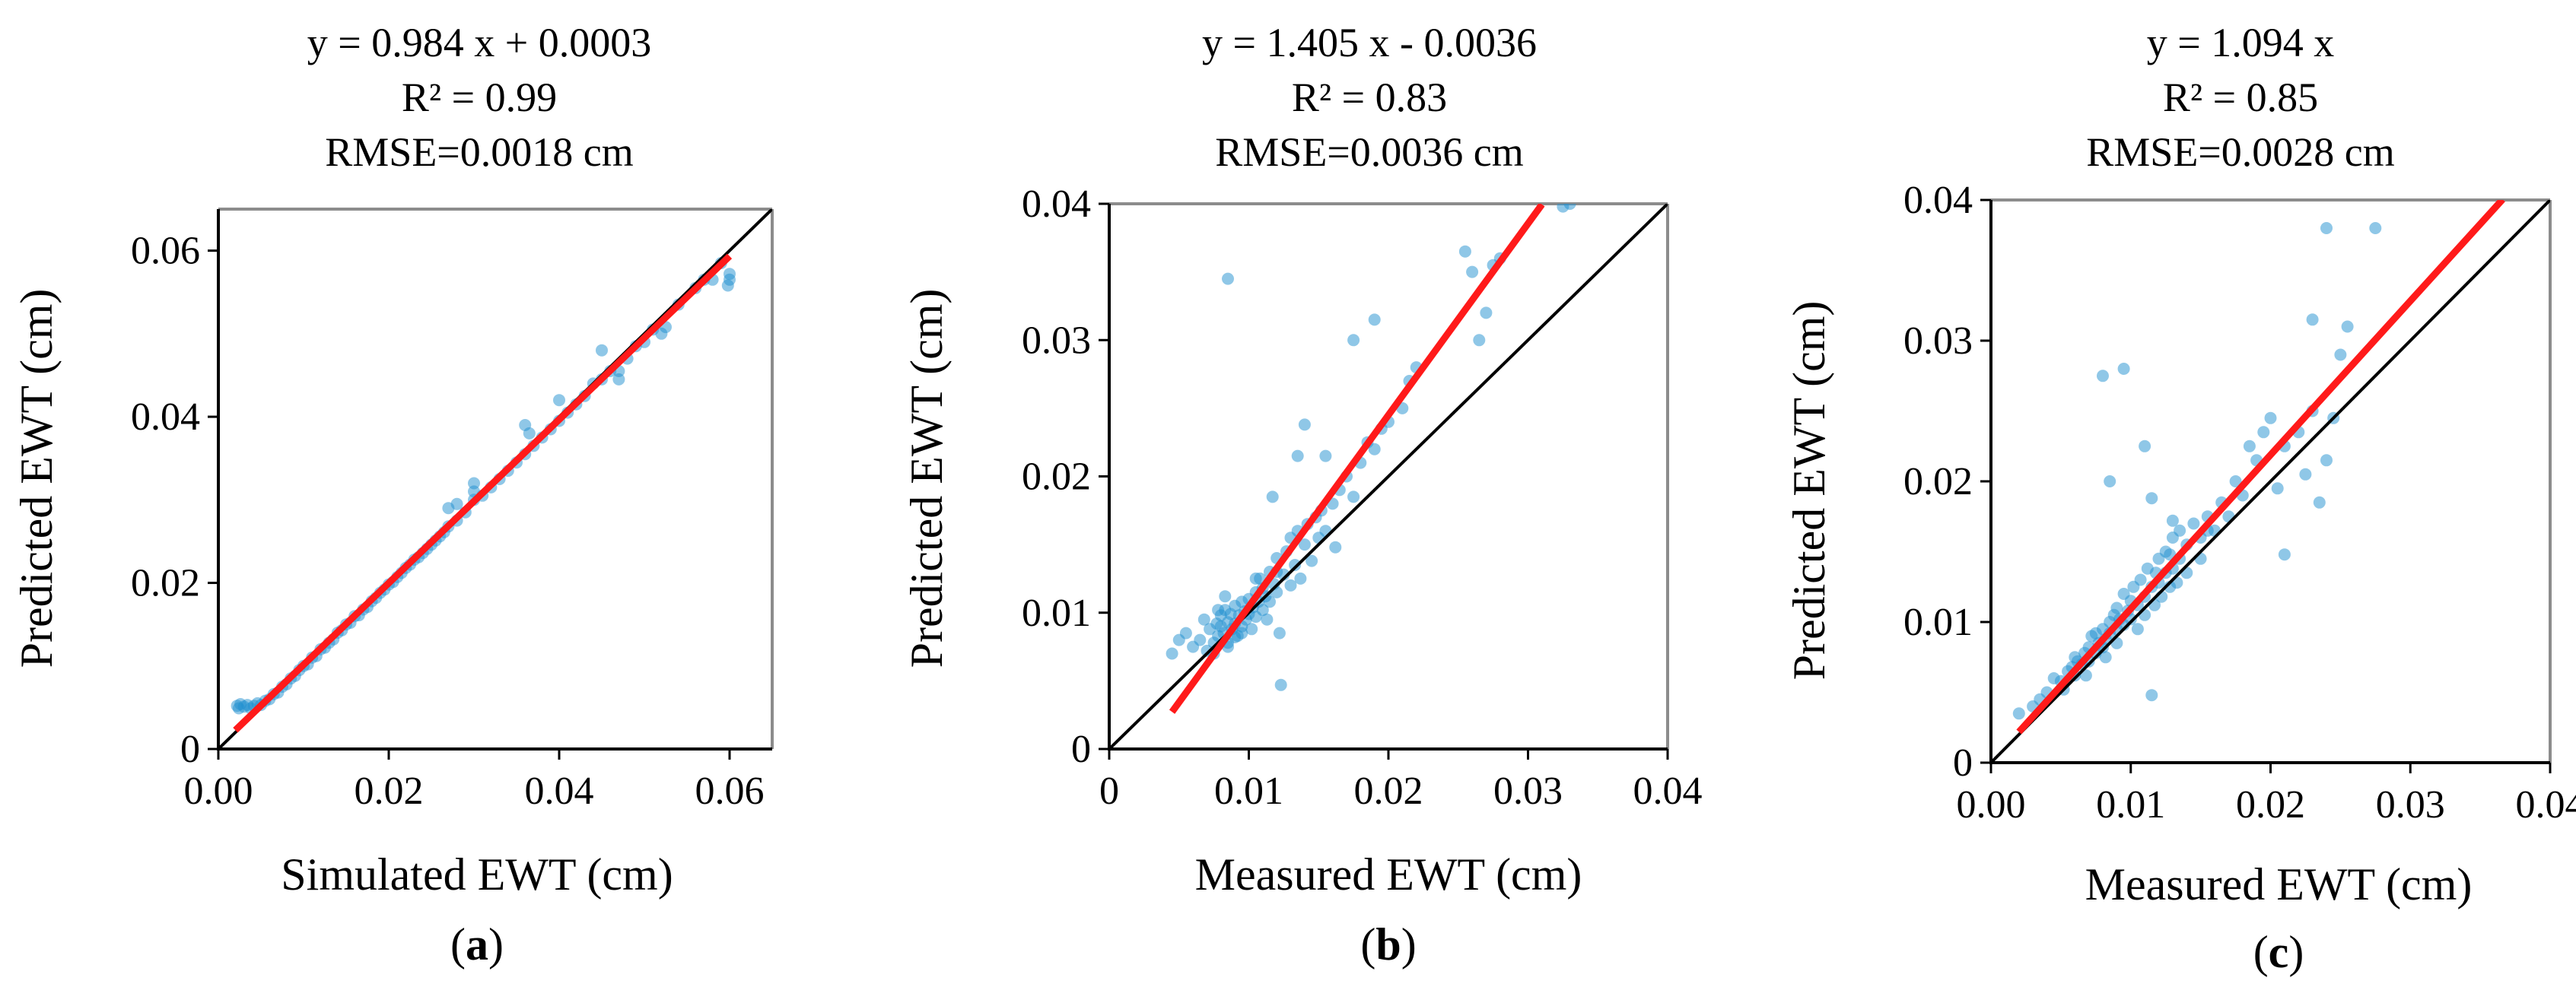  I want to click on panel-caption: (a), so click(477, 944).